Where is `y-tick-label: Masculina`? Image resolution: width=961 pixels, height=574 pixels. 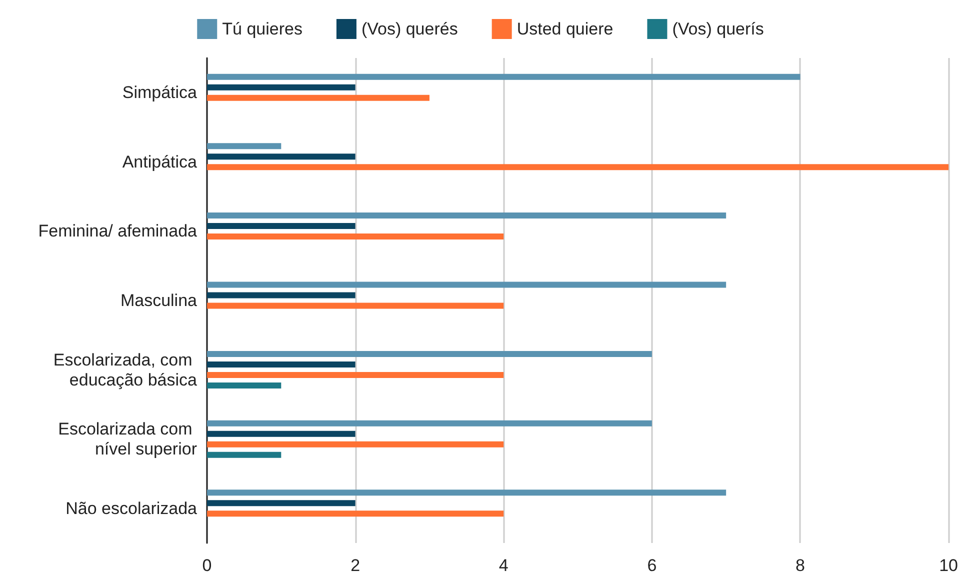 y-tick-label: Masculina is located at coordinates (159, 300).